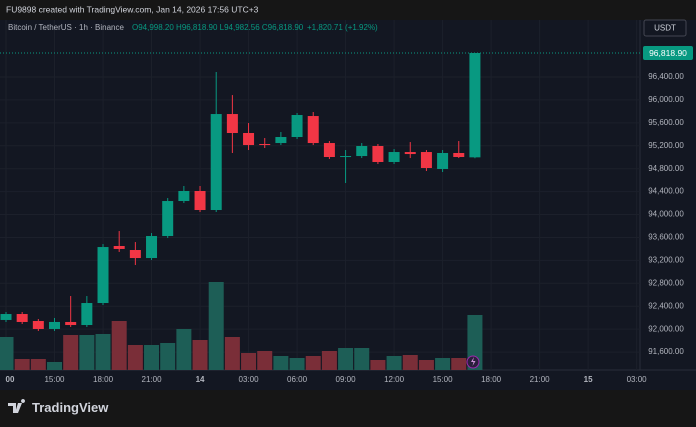  I want to click on x-tick-label: 00, so click(10, 379).